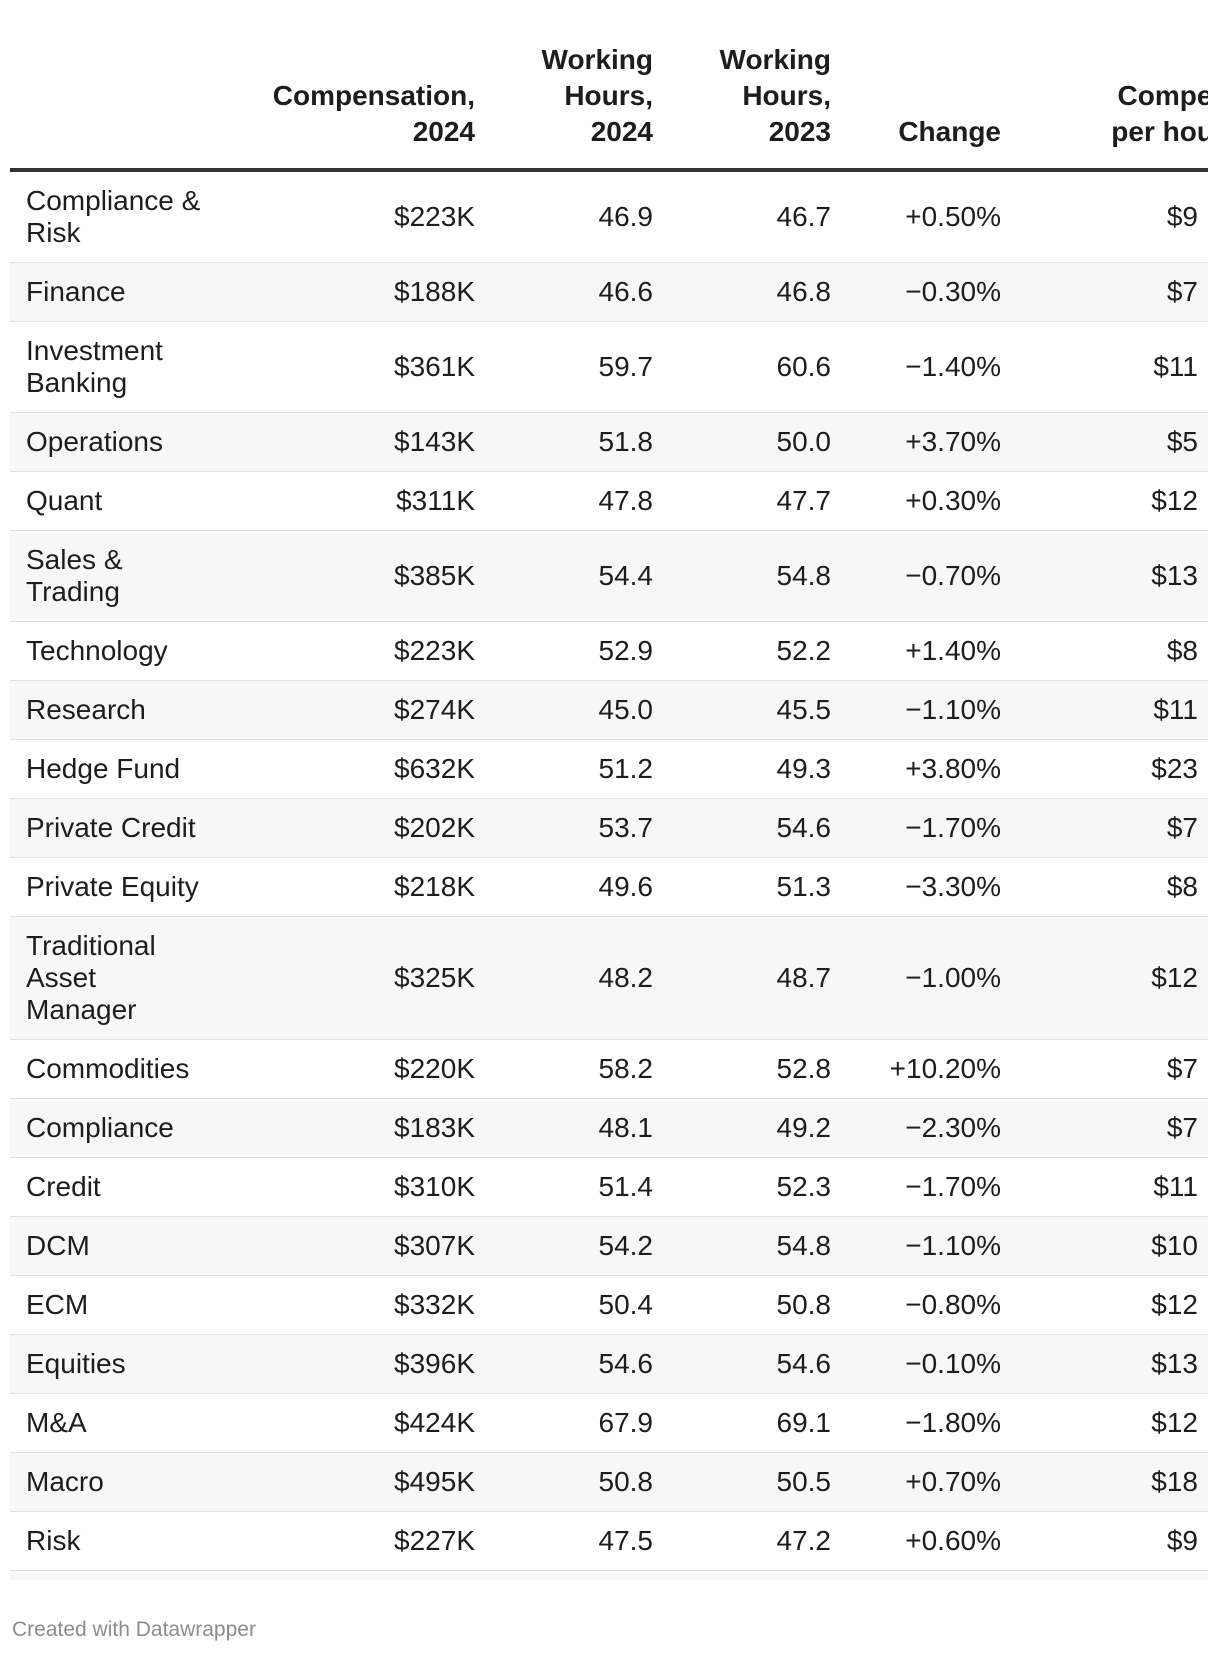  What do you see at coordinates (110, 501) in the screenshot?
I see `department-cell: Quant` at bounding box center [110, 501].